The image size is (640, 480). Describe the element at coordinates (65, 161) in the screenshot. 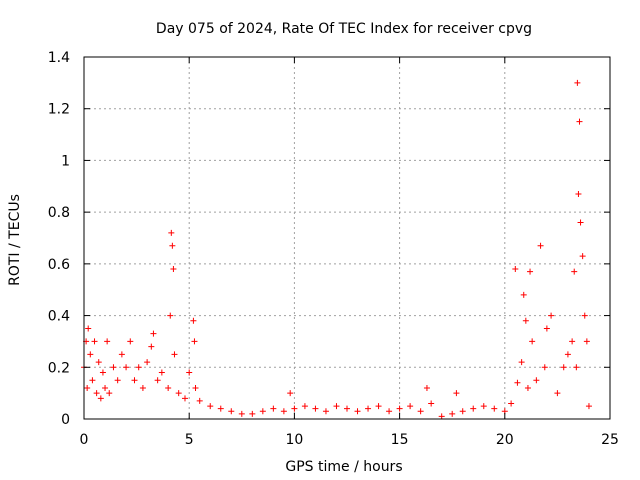

I see `y-tick-label: 1` at that location.